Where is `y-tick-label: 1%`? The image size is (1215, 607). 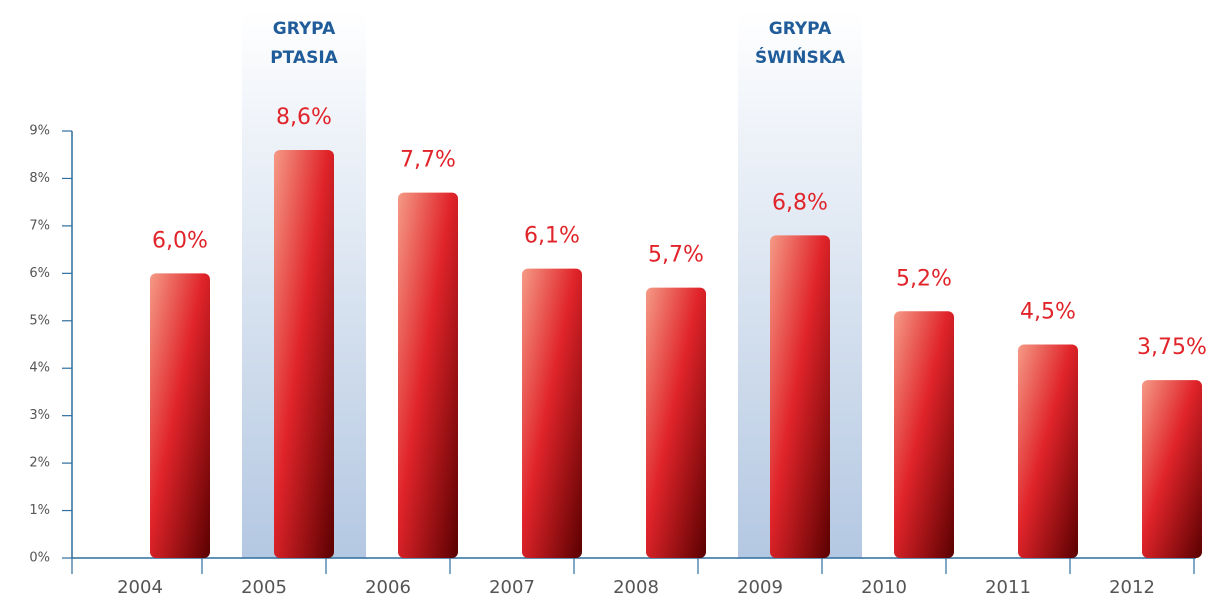 y-tick-label: 1% is located at coordinates (39, 510).